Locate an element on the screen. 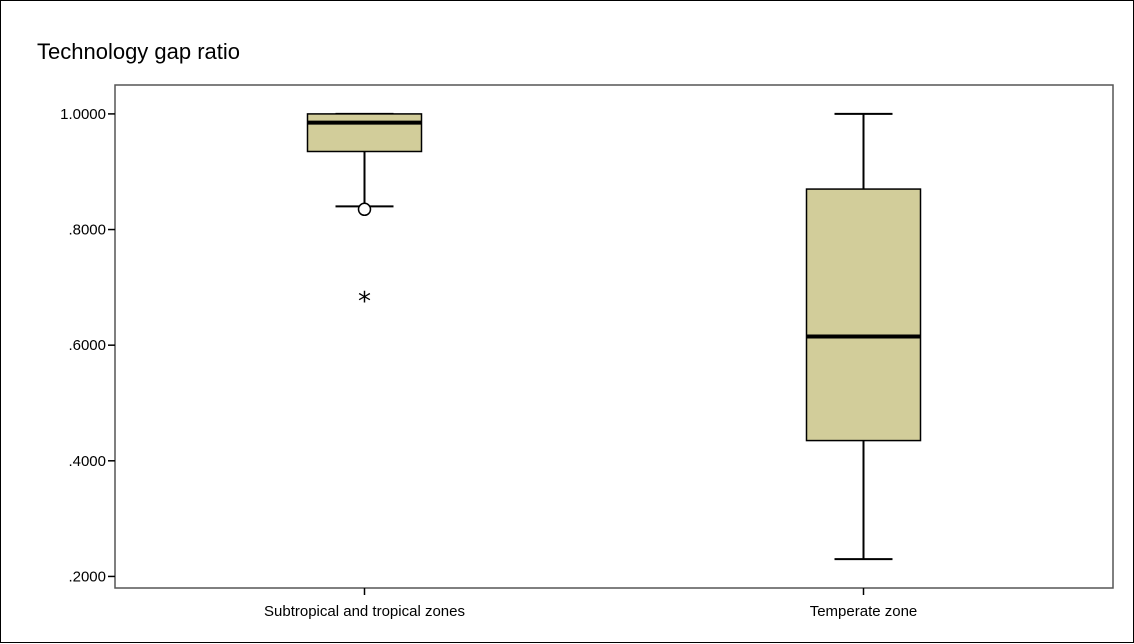 The image size is (1134, 644). y-tick-label: .6000 is located at coordinates (87, 345).